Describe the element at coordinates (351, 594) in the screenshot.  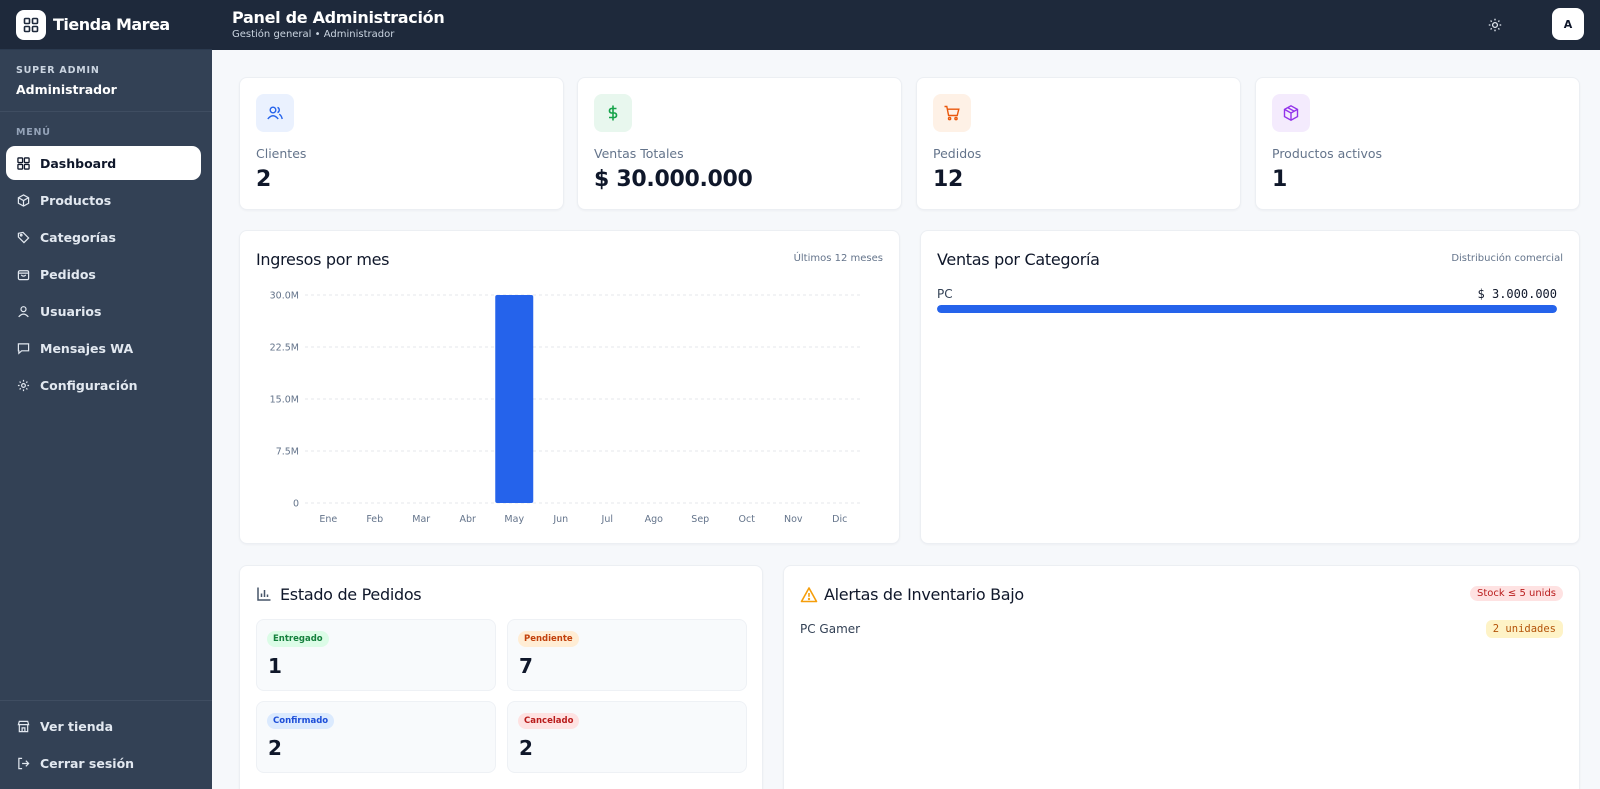
I see `order-status-title: Estado de Pedidos` at that location.